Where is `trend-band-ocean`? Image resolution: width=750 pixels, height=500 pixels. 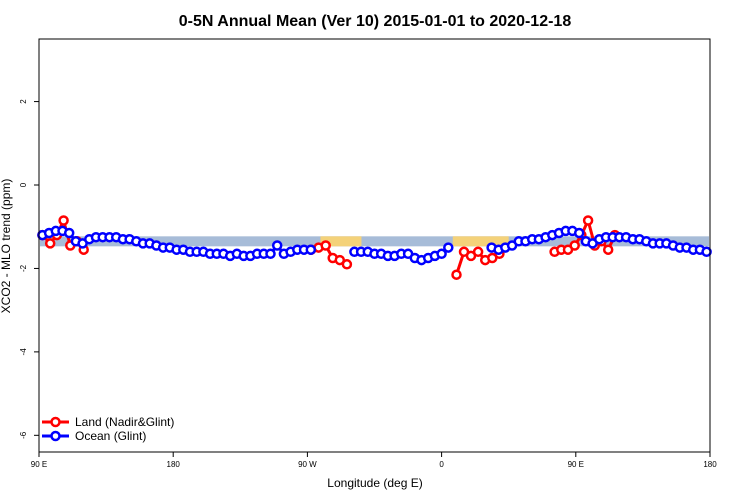 trend-band-ocean is located at coordinates (374, 241).